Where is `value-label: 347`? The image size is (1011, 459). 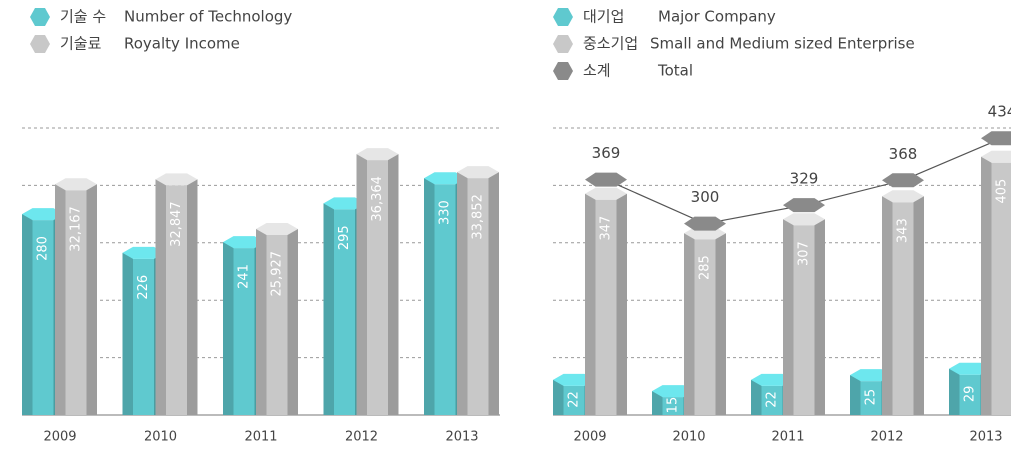
value-label: 347 is located at coordinates (606, 228).